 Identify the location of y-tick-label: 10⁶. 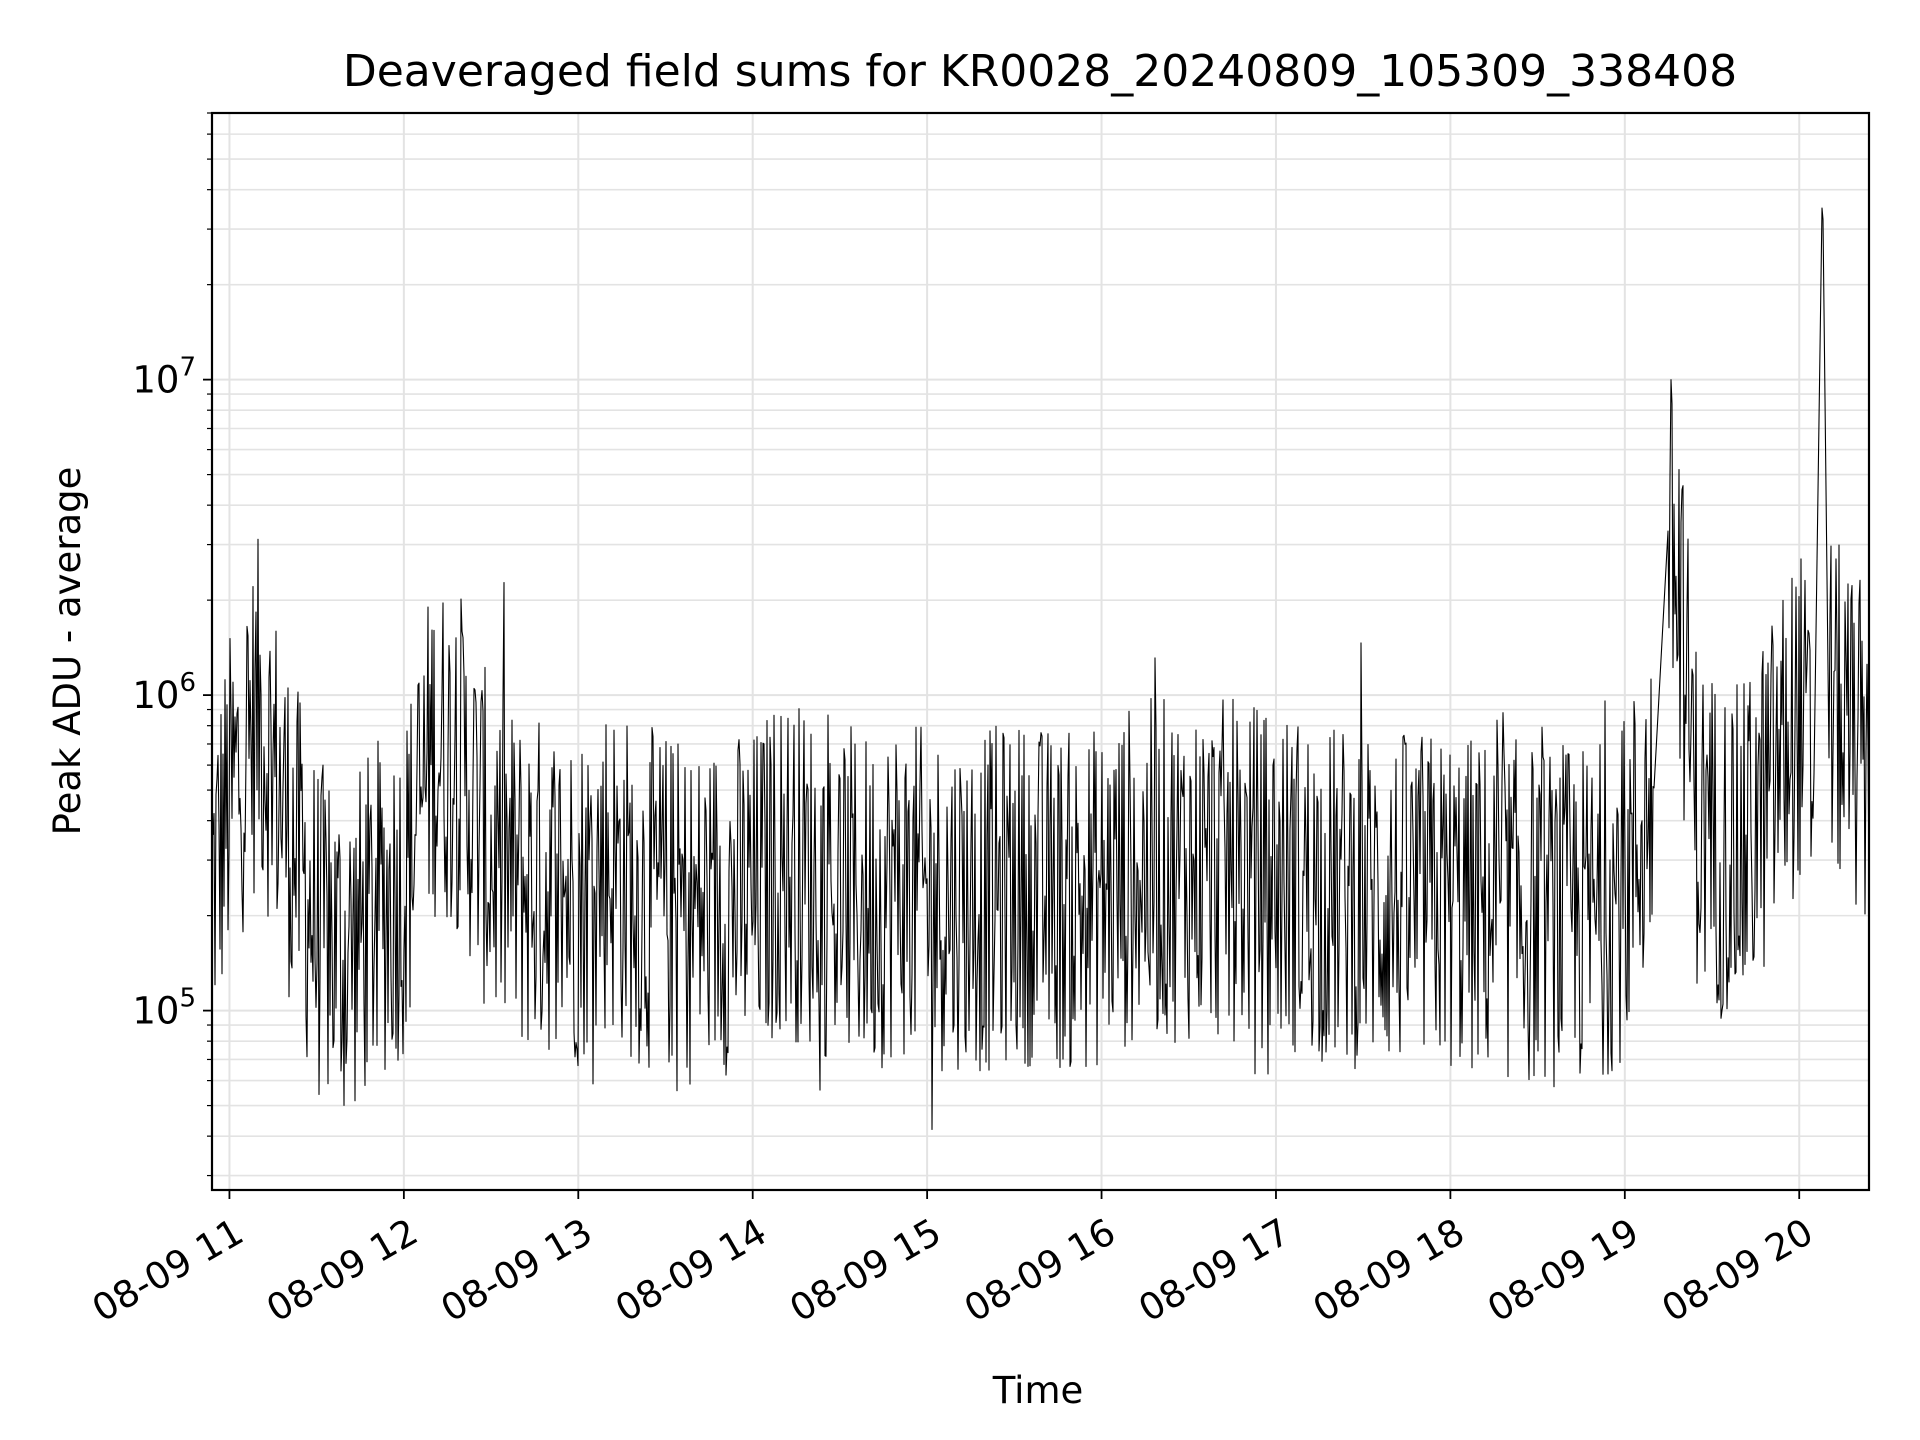
(164, 692).